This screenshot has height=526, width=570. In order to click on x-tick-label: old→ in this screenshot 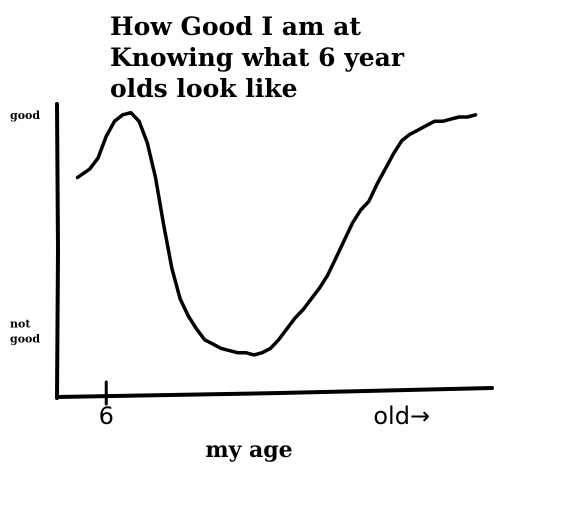, I will do `click(401, 416)`.